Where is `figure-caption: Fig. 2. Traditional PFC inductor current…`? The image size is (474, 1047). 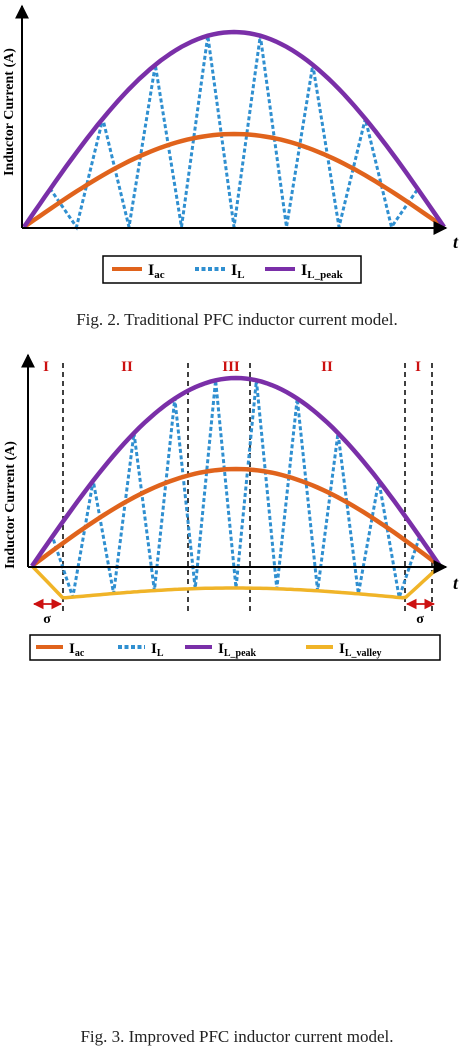
figure-caption: Fig. 2. Traditional PFC inductor current… is located at coordinates (237, 319).